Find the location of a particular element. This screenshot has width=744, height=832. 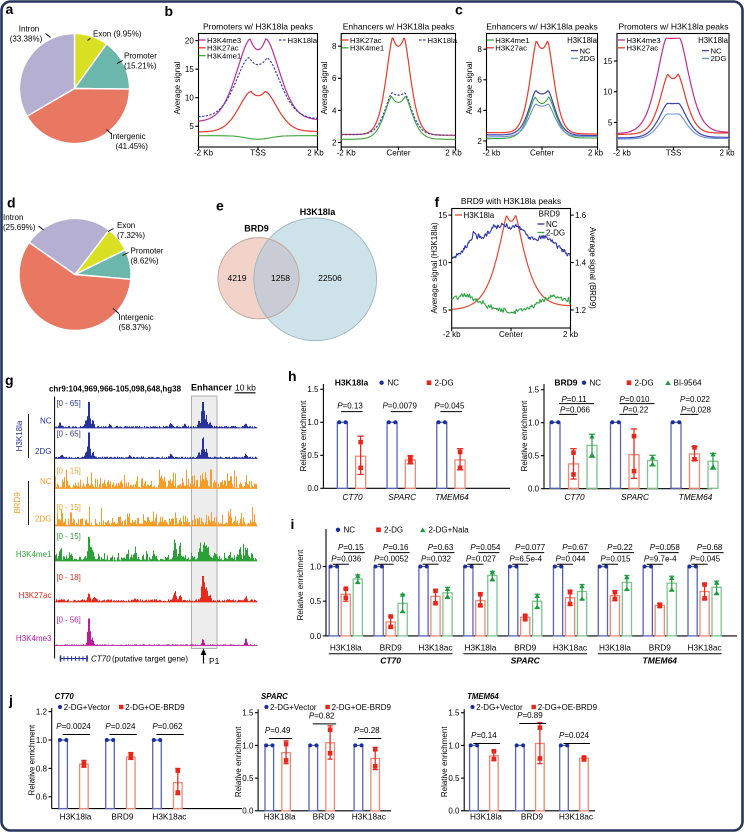

svg-text: 4 is located at coordinates (334, 110).